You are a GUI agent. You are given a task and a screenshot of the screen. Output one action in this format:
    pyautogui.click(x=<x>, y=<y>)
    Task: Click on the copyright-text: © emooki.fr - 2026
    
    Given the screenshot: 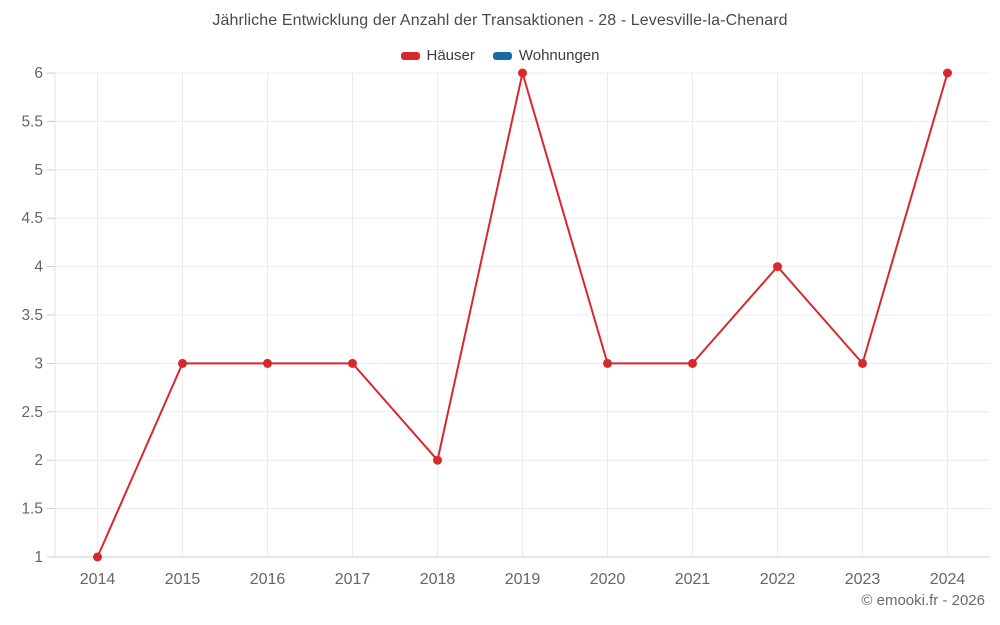 What is the action you would take?
    pyautogui.click(x=923, y=600)
    